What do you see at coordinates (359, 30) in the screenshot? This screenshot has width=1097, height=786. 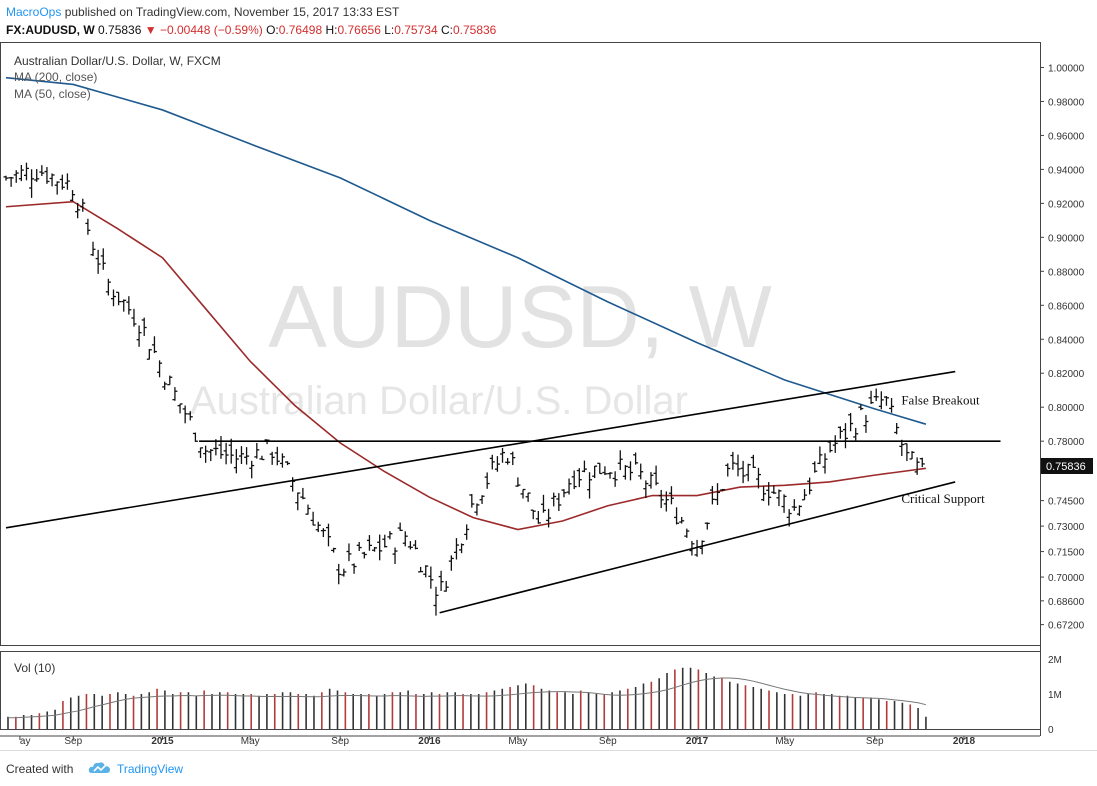 I see `high-value: 0.76656` at bounding box center [359, 30].